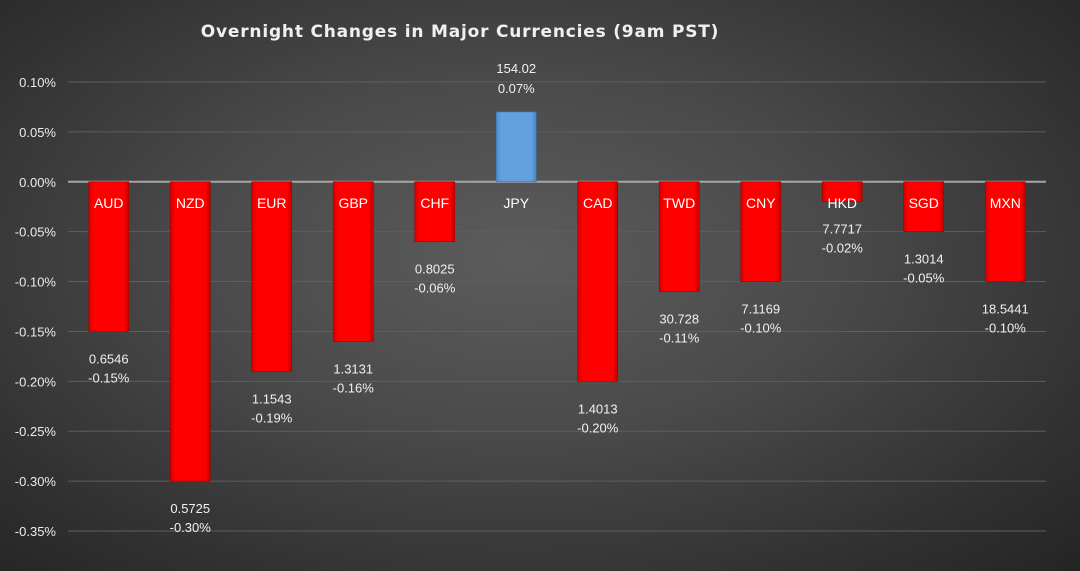  I want to click on category-label: SGD, so click(924, 203).